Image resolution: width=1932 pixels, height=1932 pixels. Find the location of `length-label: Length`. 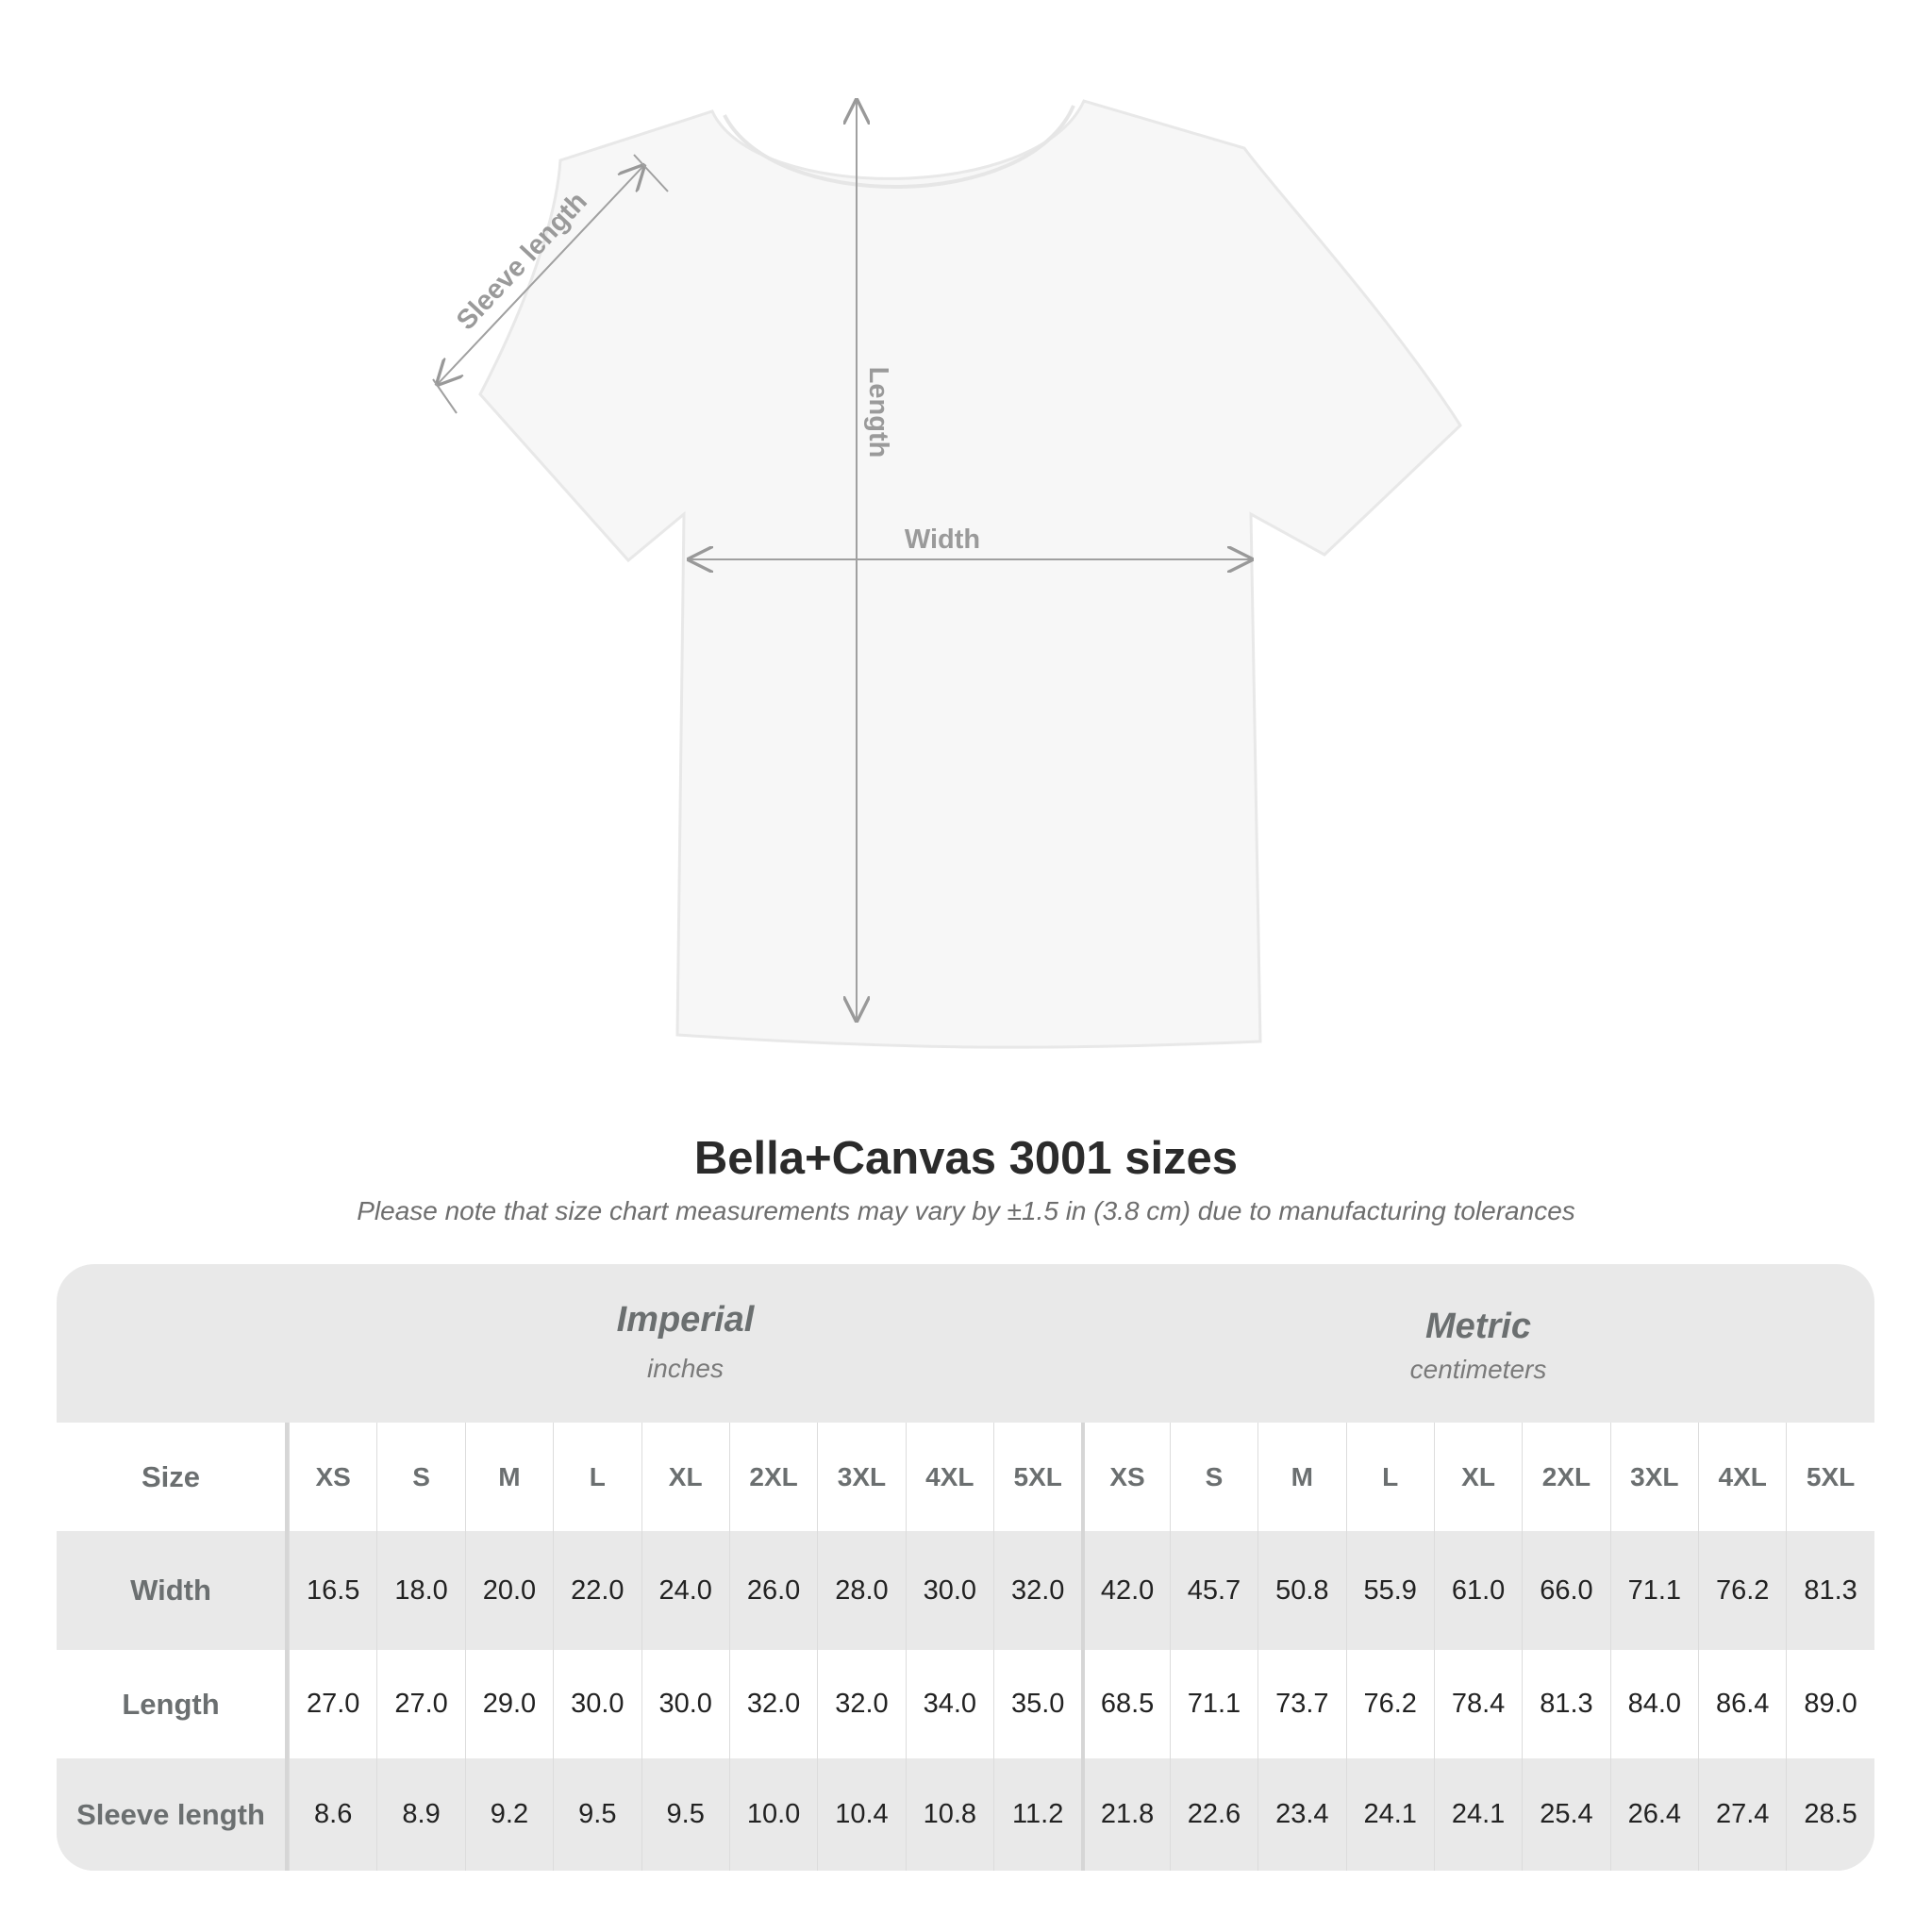

length-label: Length is located at coordinates (878, 413).